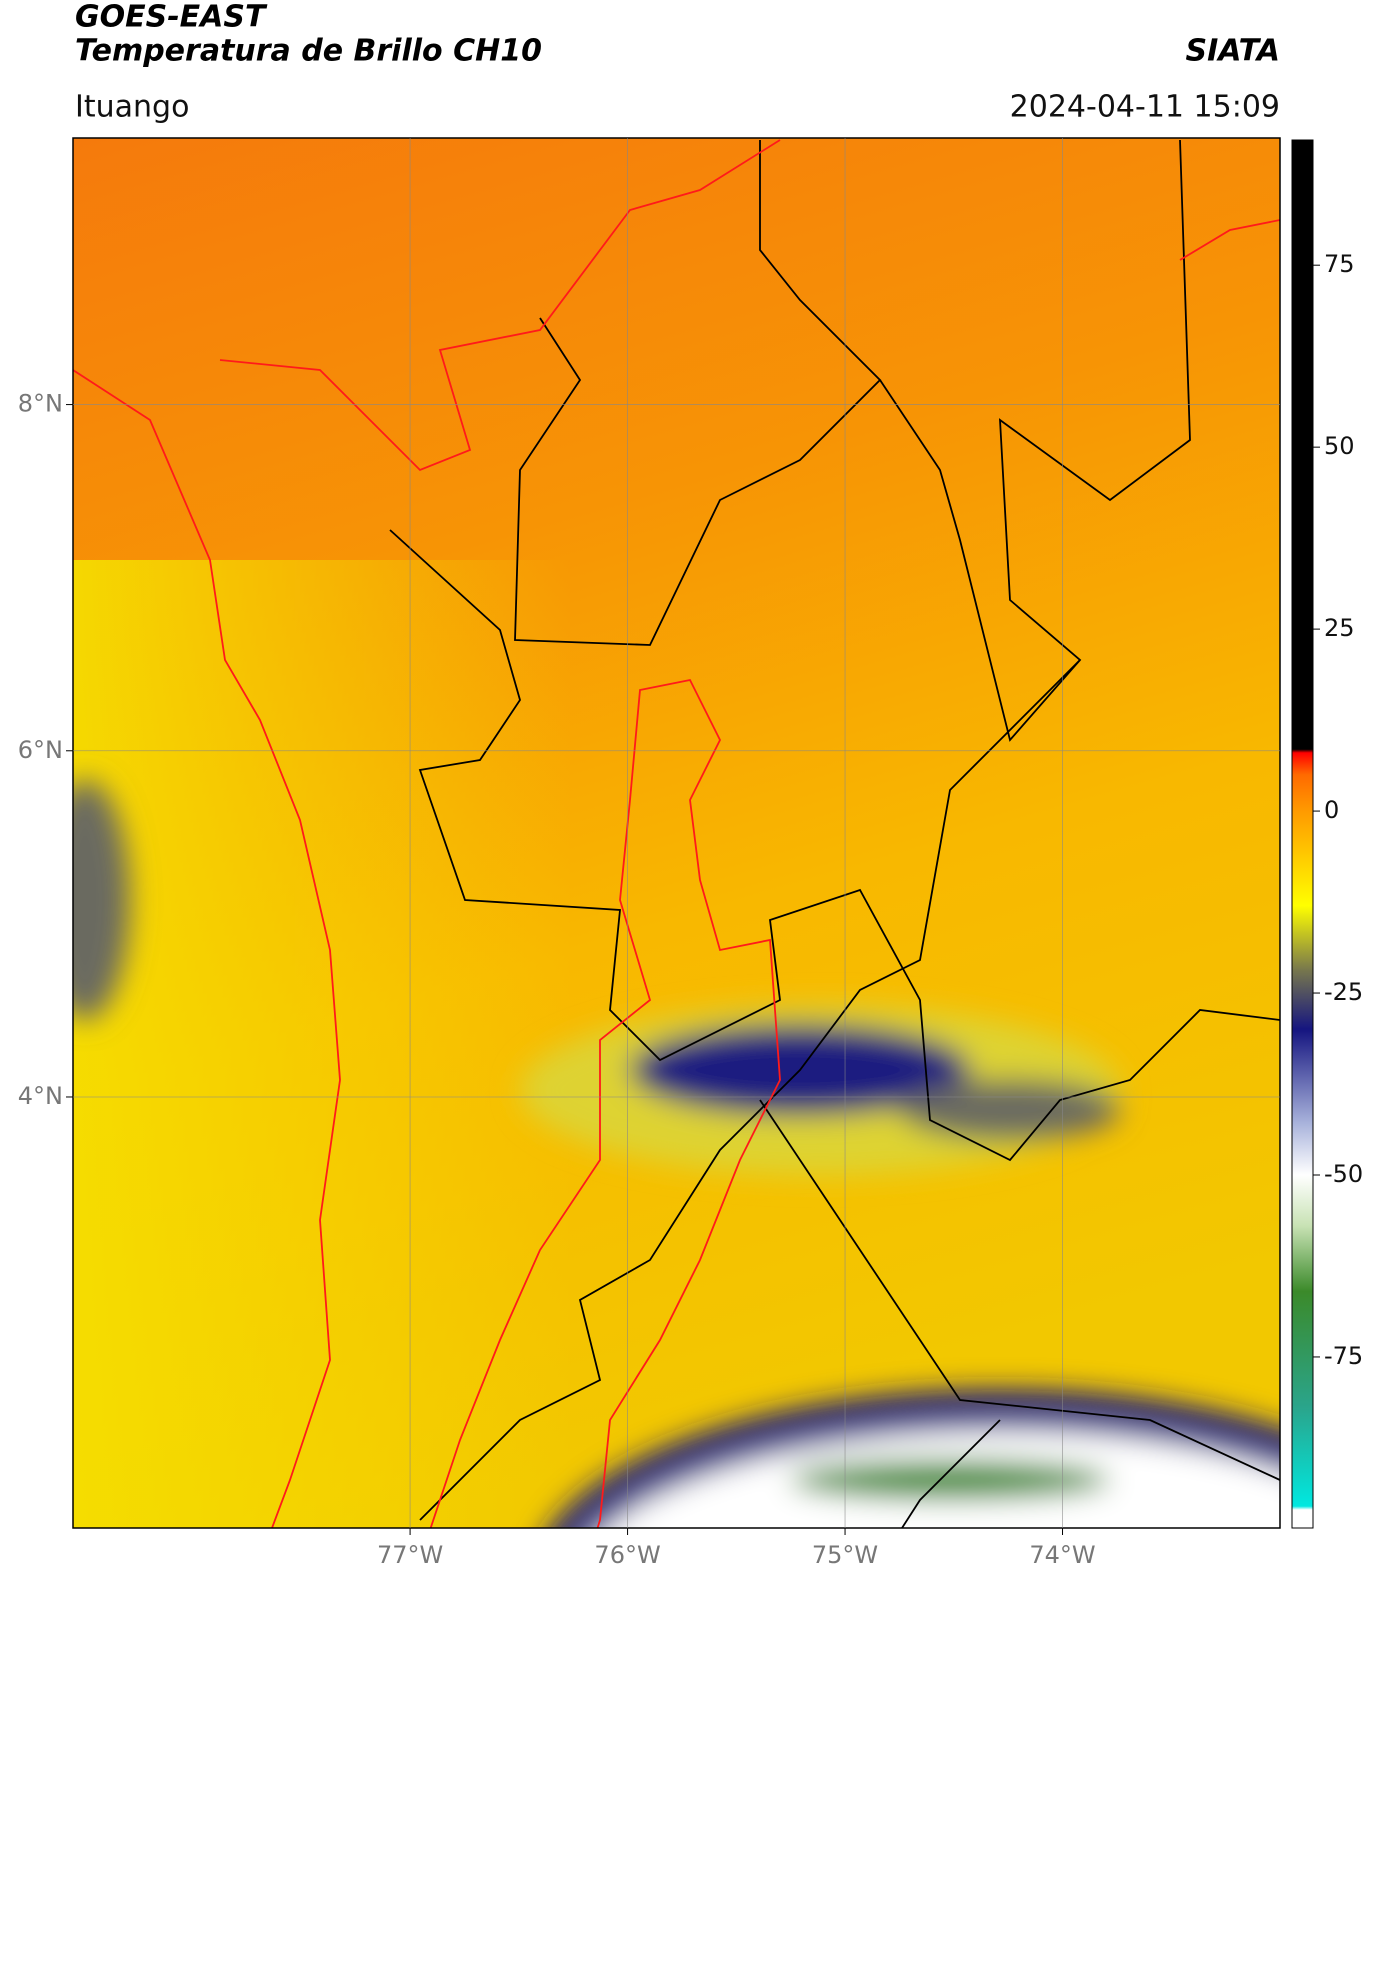 Image resolution: width=1384 pixels, height=1981 pixels. I want to click on x-tick-label: 76°W, so click(627, 1555).